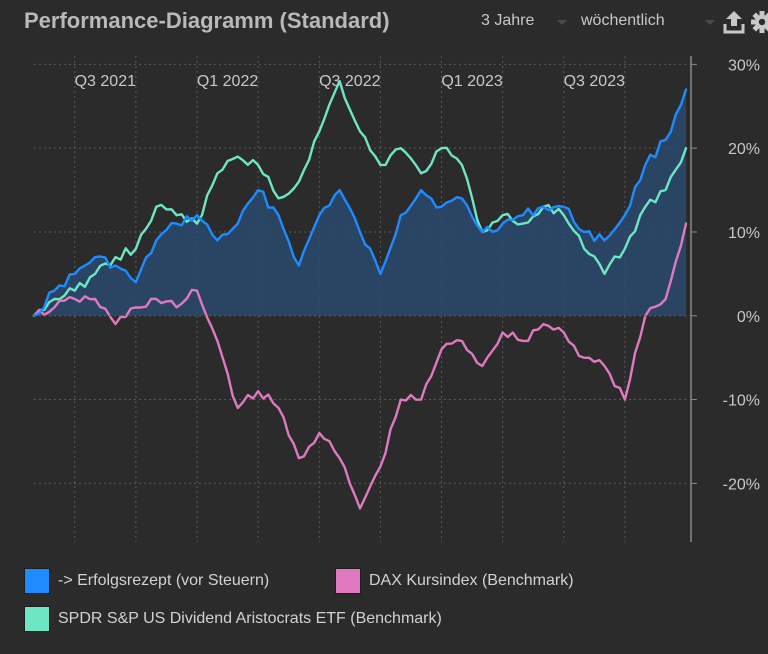 The height and width of the screenshot is (654, 768). Describe the element at coordinates (207, 20) in the screenshot. I see `chart-title: Performance-Diagramm (Standard)` at that location.